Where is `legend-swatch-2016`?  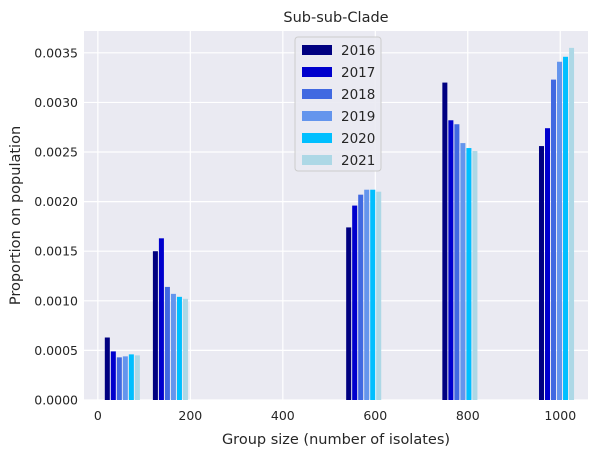 legend-swatch-2016 is located at coordinates (317, 50).